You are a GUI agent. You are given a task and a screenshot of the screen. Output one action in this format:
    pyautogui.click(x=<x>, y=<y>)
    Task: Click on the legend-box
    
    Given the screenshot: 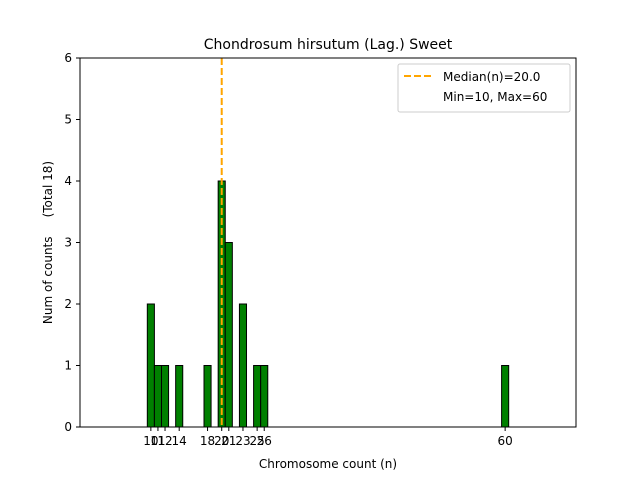 What is the action you would take?
    pyautogui.click(x=484, y=88)
    